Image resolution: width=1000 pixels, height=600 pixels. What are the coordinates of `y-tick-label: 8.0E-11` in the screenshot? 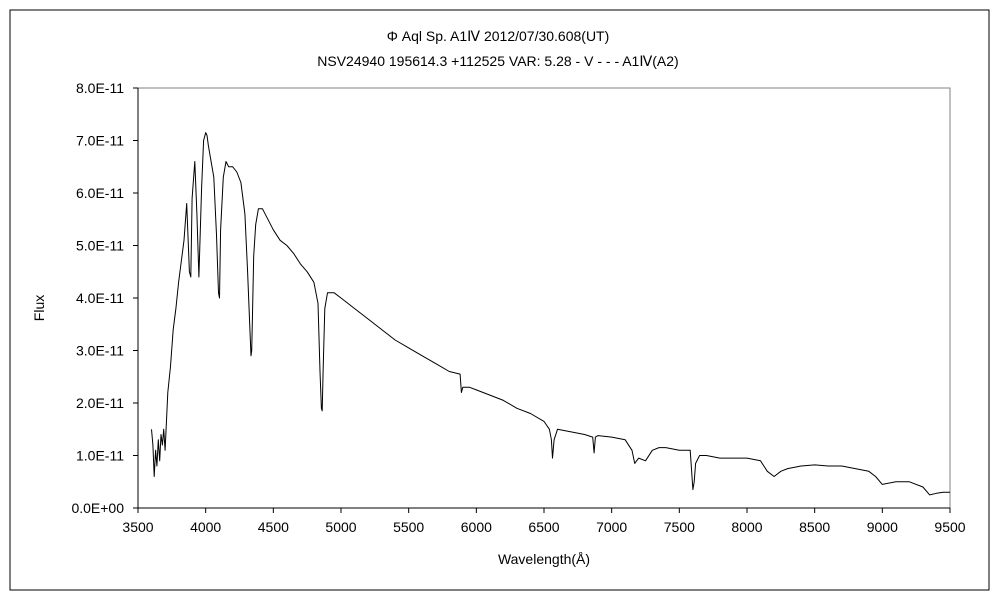 It's located at (100, 88).